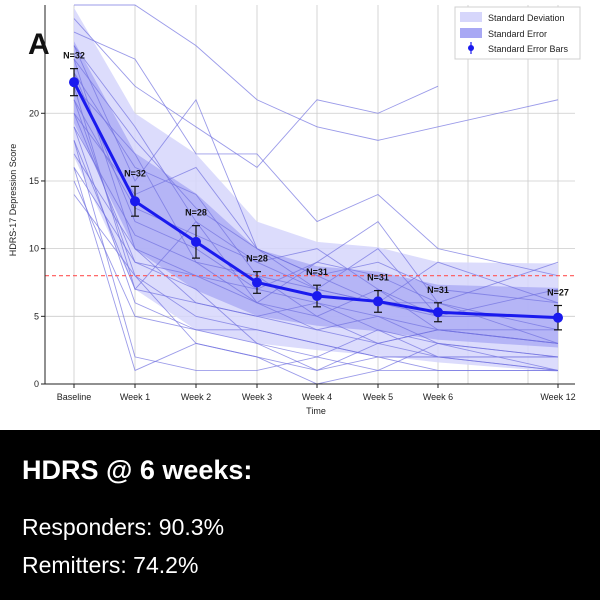 This screenshot has width=600, height=600. Describe the element at coordinates (378, 278) in the screenshot. I see `n-label-5: N=31` at that location.